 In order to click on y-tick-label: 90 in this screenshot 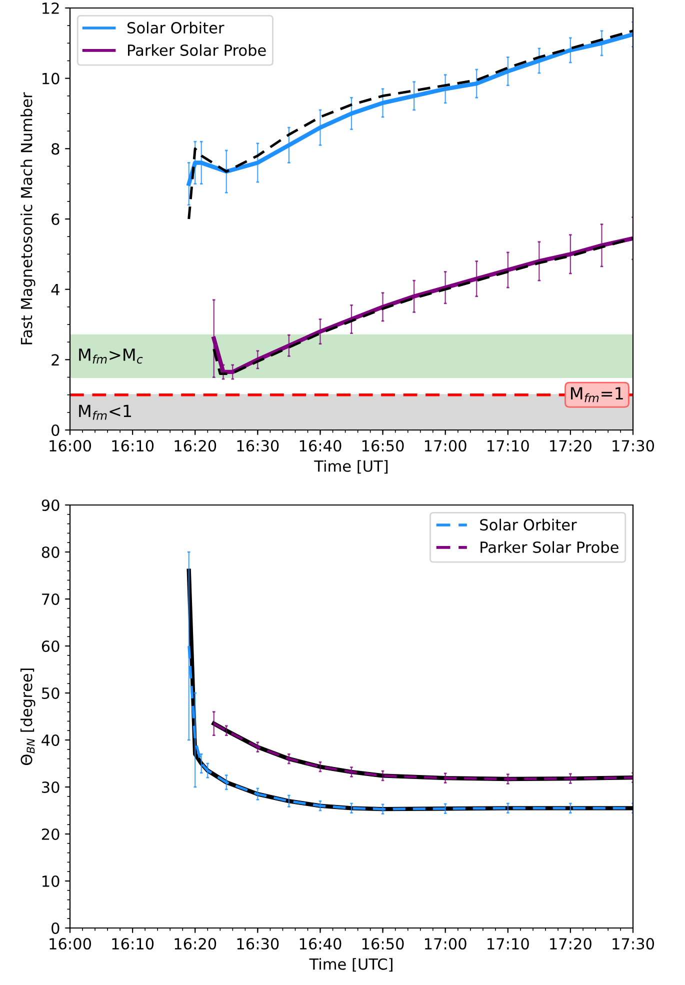, I will do `click(51, 505)`.